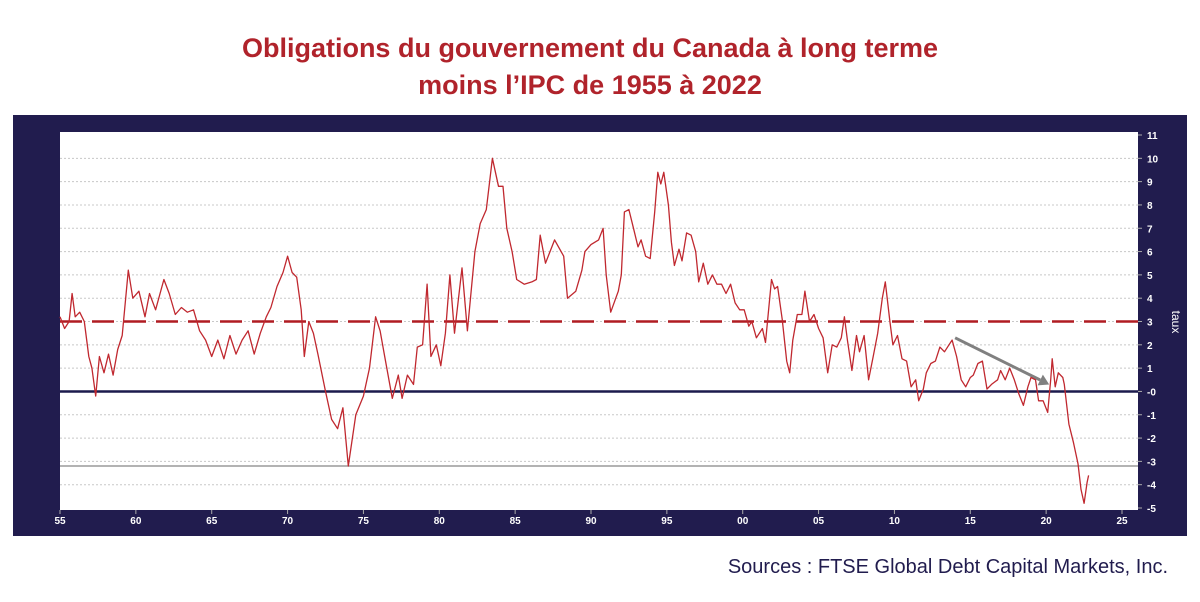 This screenshot has height=602, width=1200. I want to click on y-axis-label: taux, so click(1176, 322).